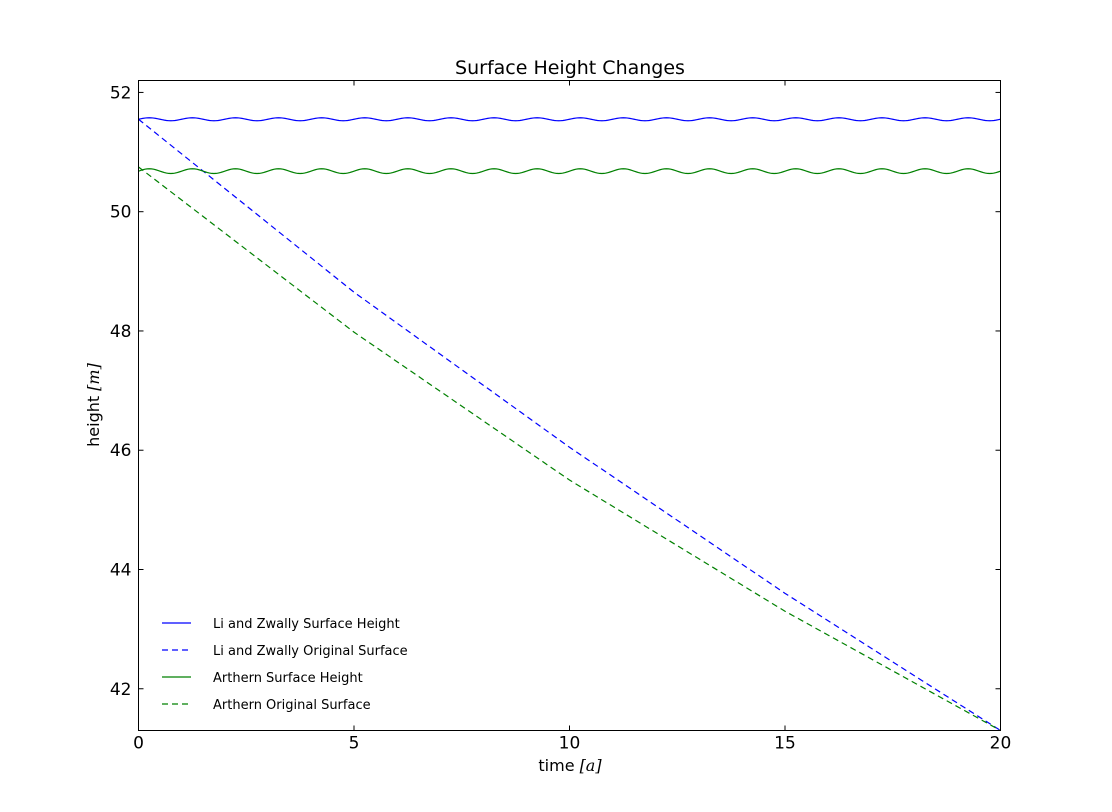  I want to click on legend-label-1: Li and Zwally Surface Height, so click(306, 624).